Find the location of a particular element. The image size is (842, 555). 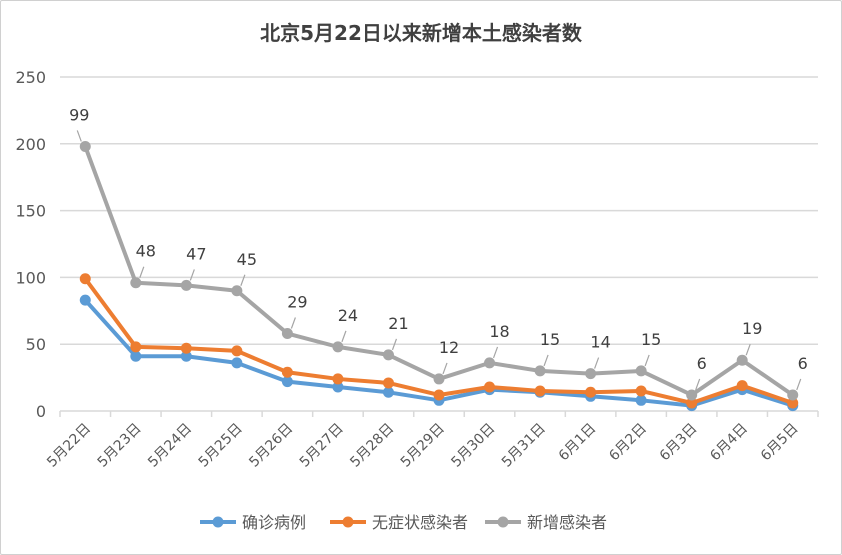

y-tick-label: 50 is located at coordinates (36, 344).